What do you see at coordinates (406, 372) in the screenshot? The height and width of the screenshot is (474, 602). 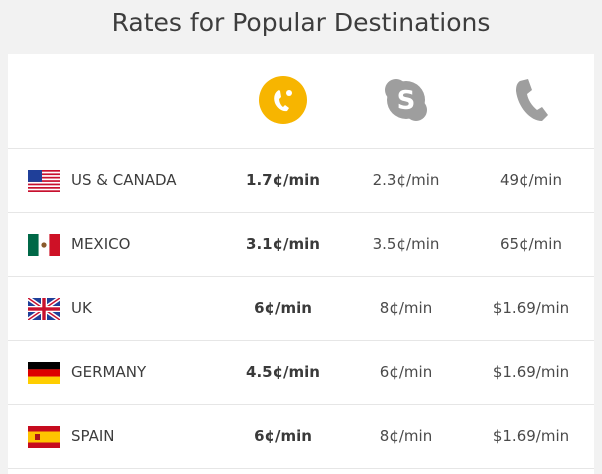 I see `skype-rate: 6¢/min` at bounding box center [406, 372].